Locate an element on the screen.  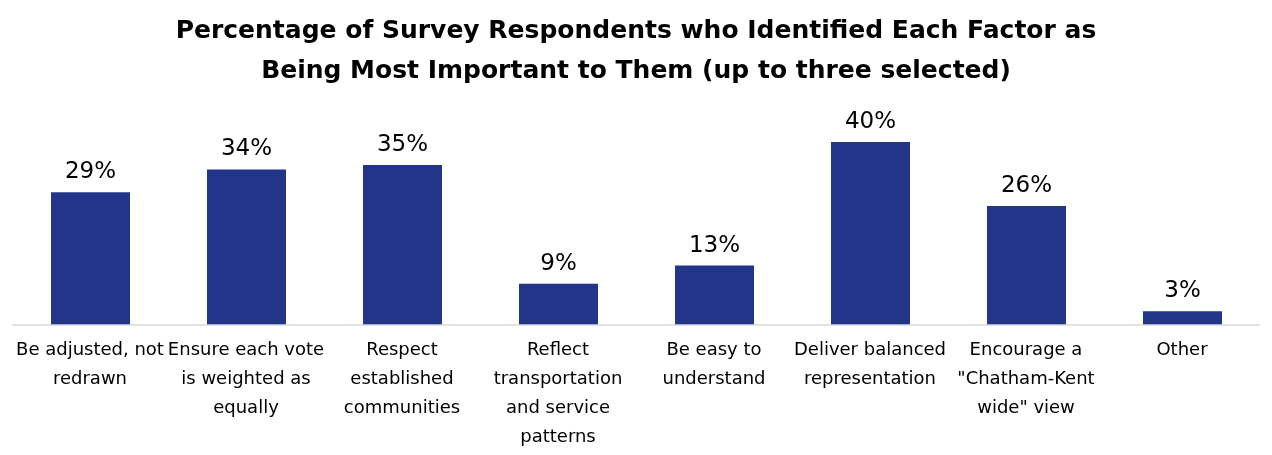
x-tick-label: Deliver balanced representation is located at coordinates (870, 363).